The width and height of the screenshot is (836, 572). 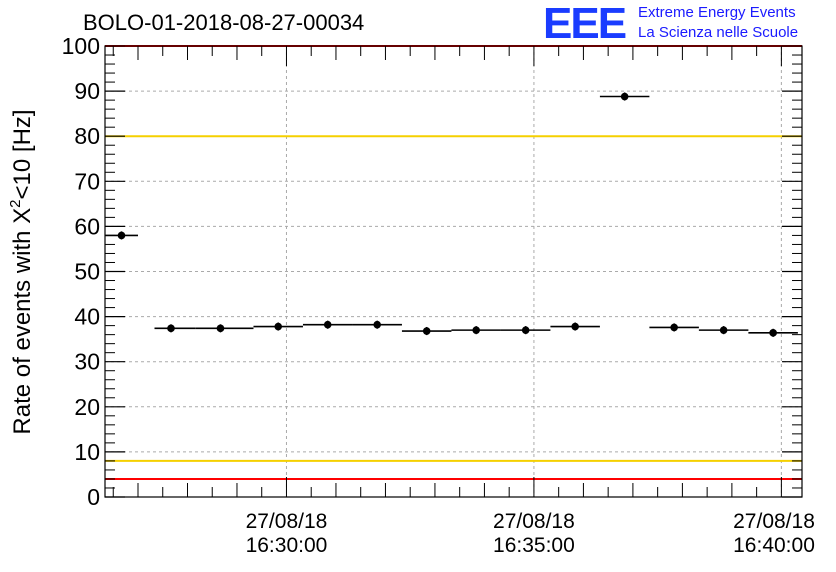 I want to click on chart-title: BOLO-01-2018-08-27-00034, so click(x=224, y=22).